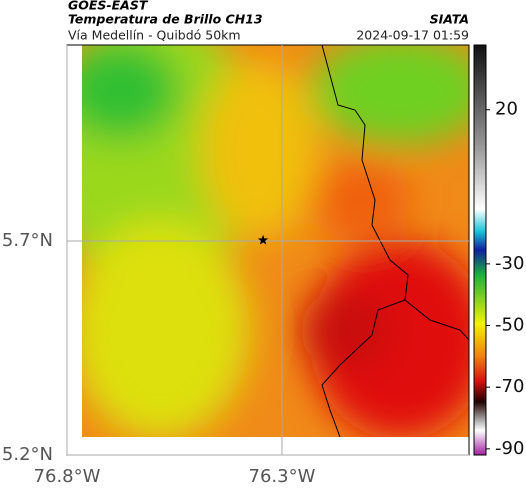 The image size is (526, 495). What do you see at coordinates (282, 476) in the screenshot?
I see `x-tick-label: 76.3°W` at bounding box center [282, 476].